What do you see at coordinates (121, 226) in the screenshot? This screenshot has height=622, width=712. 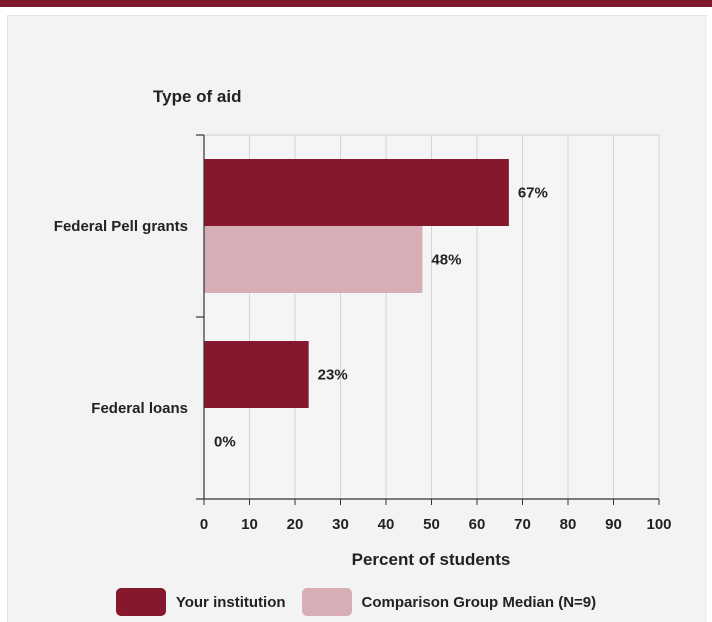 I see `y-tick-label-0: Federal Pell grants` at bounding box center [121, 226].